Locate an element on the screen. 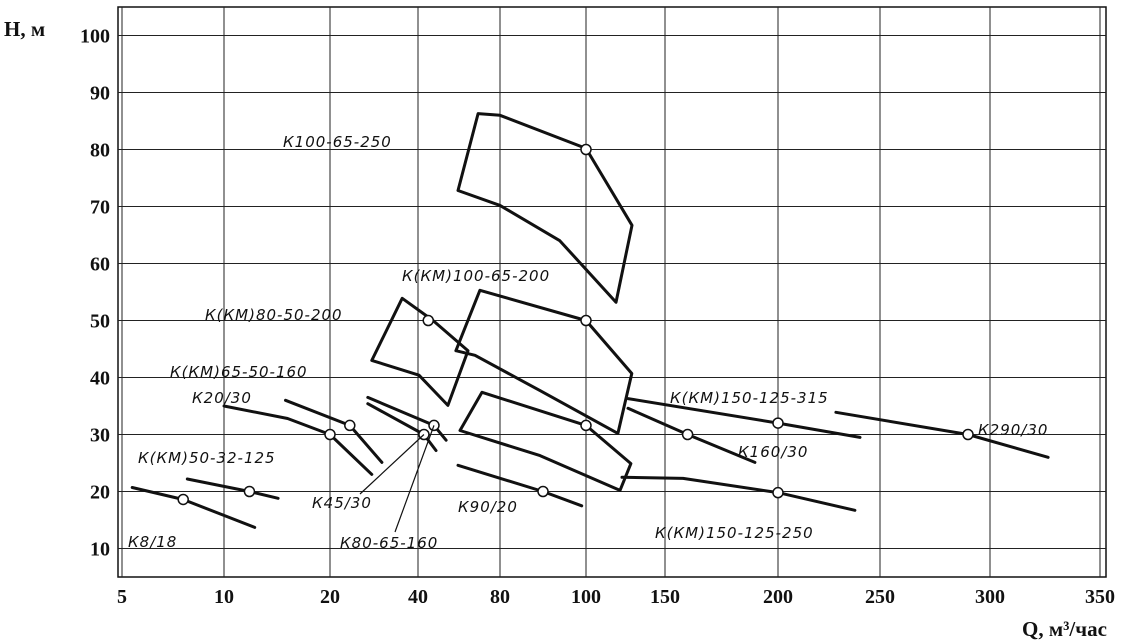  y-tick-label: 60 is located at coordinates (100, 265).